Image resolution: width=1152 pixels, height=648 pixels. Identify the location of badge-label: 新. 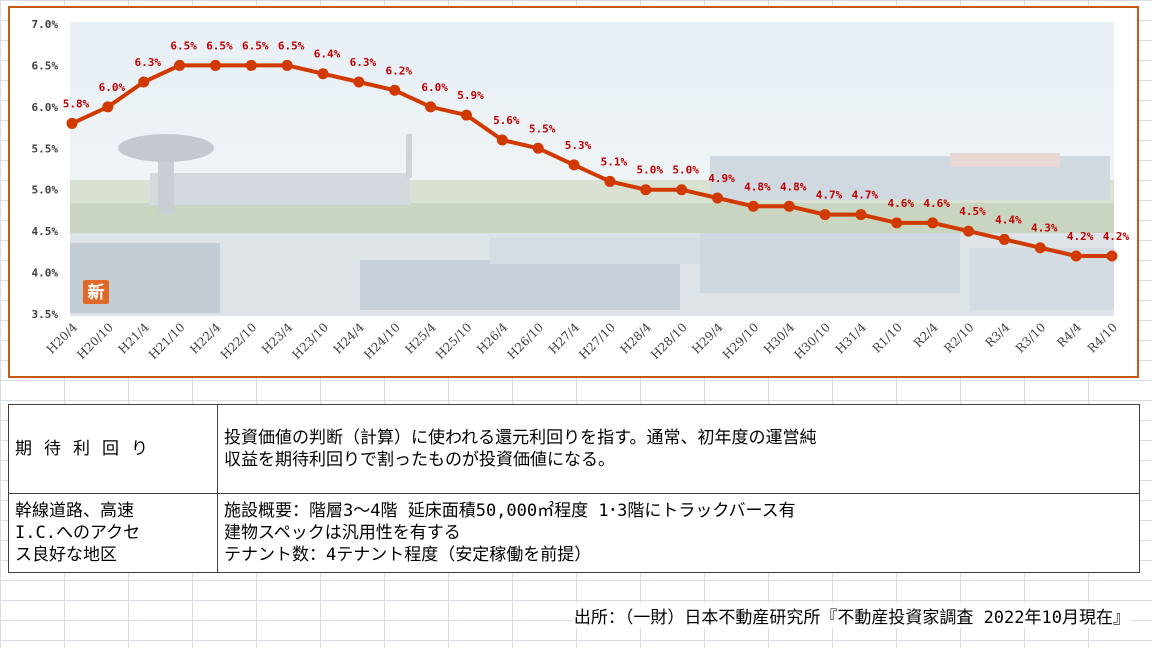
(96, 292).